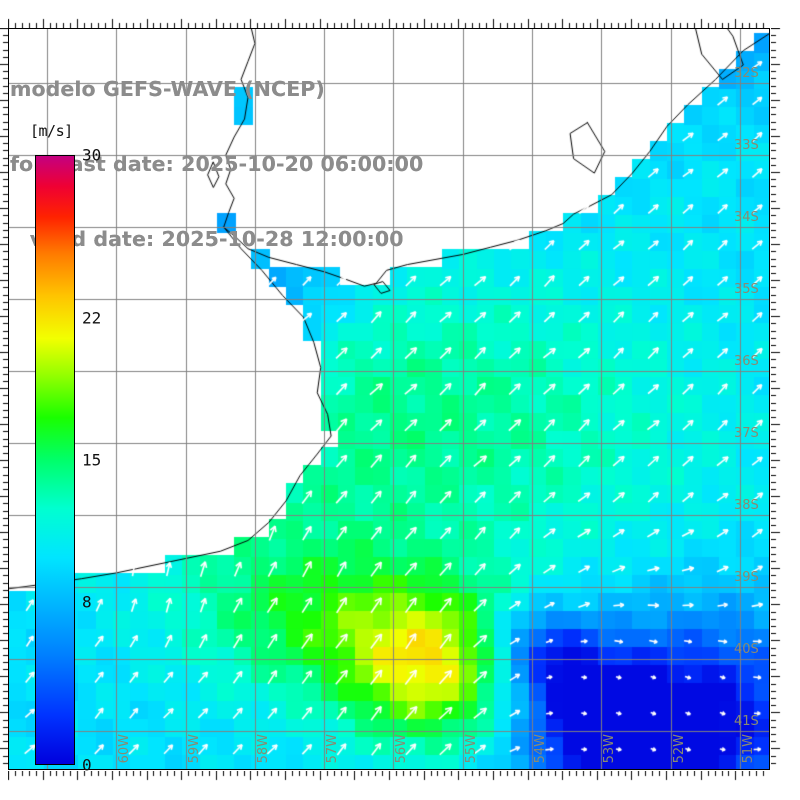  Describe the element at coordinates (125, 749) in the screenshot. I see `lon-label-60W: 60W` at that location.